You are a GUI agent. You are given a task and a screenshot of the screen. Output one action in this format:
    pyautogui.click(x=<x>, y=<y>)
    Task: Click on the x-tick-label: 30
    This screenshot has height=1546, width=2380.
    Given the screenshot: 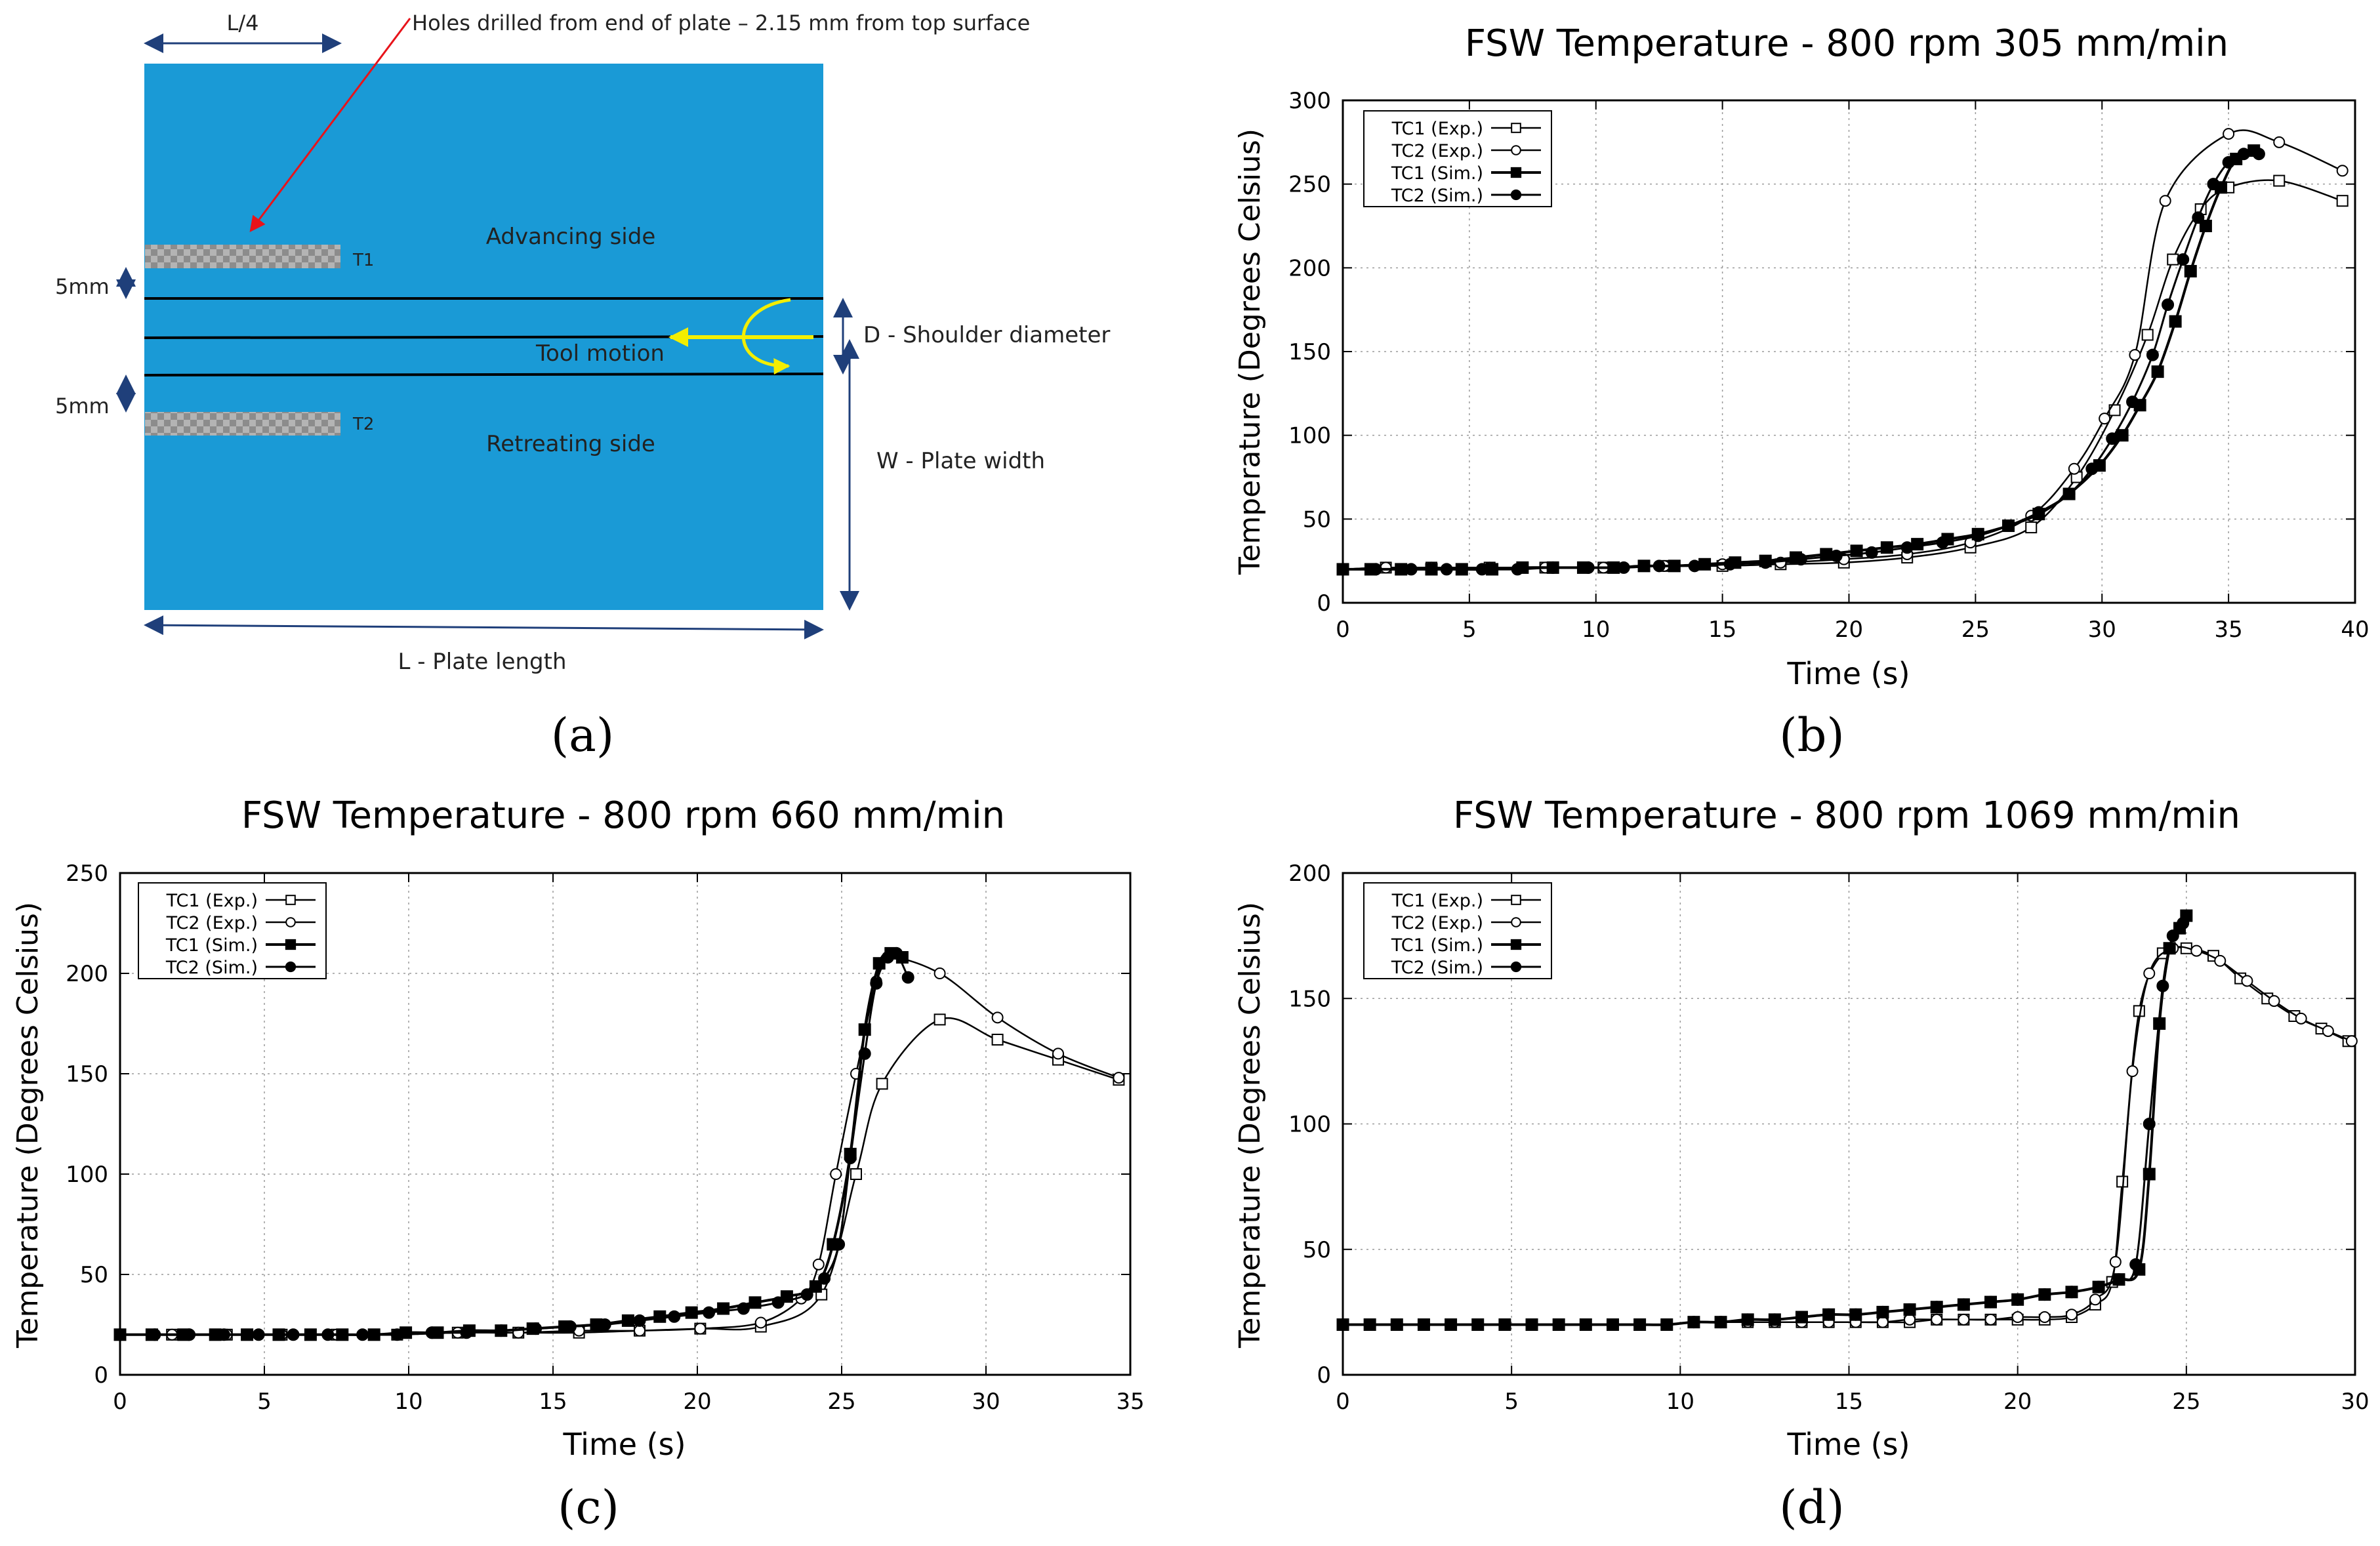 What is the action you would take?
    pyautogui.click(x=2102, y=630)
    